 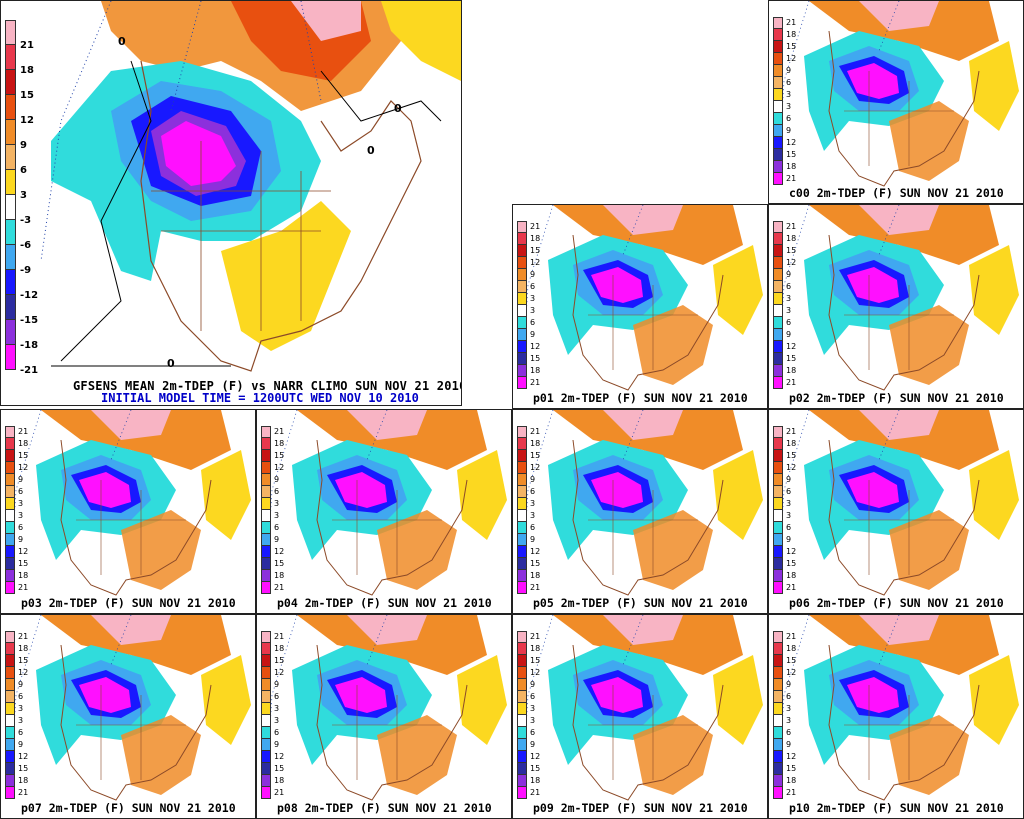 What do you see at coordinates (29, 295) in the screenshot?
I see `colorbar-label: -12` at bounding box center [29, 295].